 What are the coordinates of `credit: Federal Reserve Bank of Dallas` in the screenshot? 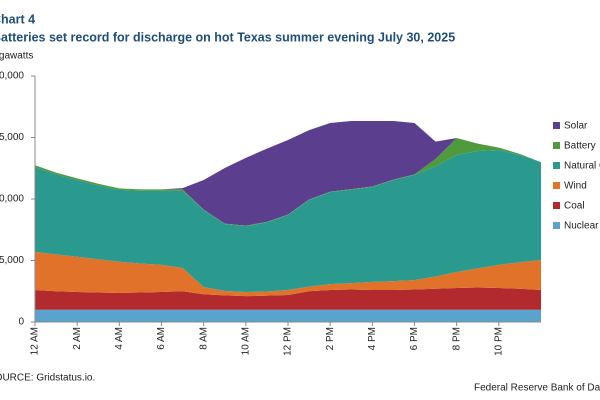 It's located at (537, 388).